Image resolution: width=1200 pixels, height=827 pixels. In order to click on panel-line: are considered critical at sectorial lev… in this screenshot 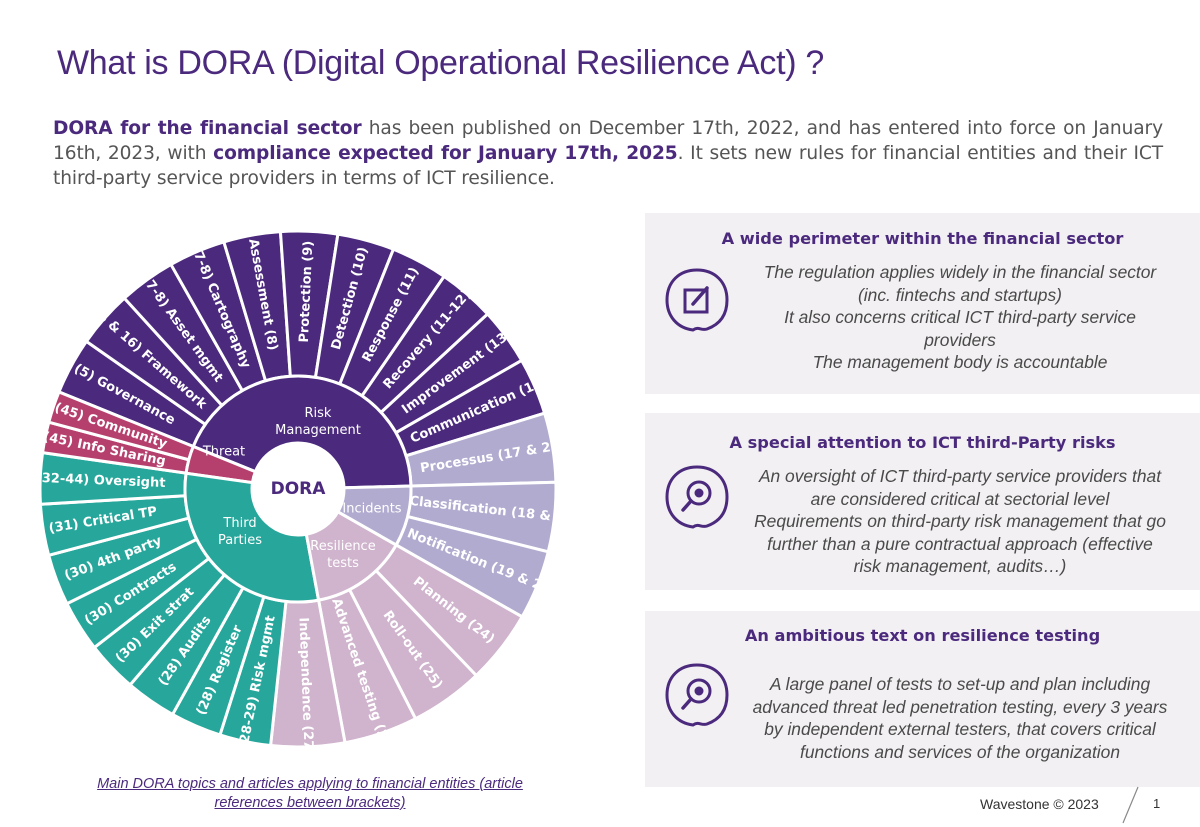, I will do `click(960, 498)`.